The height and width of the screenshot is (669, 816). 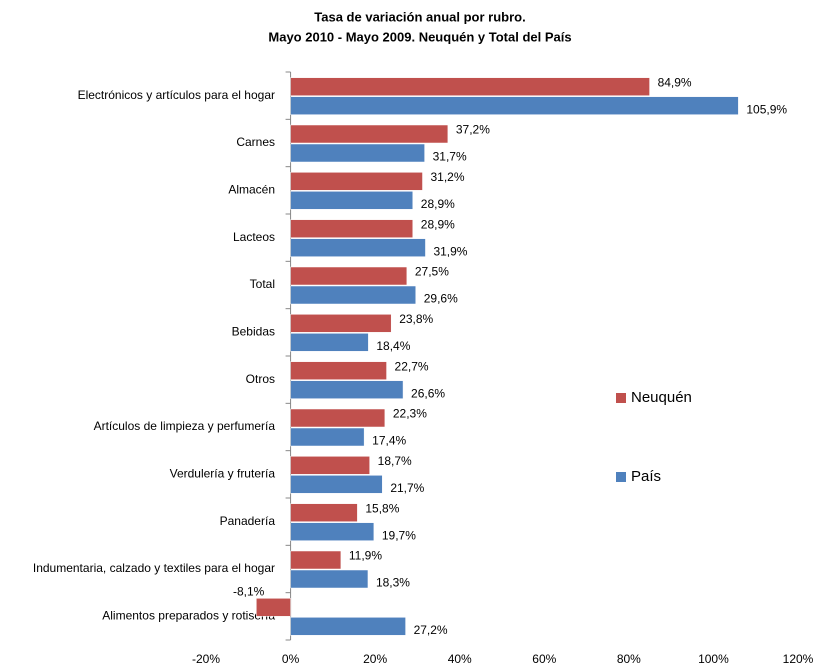 I want to click on y-tick-label: Lacteos, so click(x=254, y=237).